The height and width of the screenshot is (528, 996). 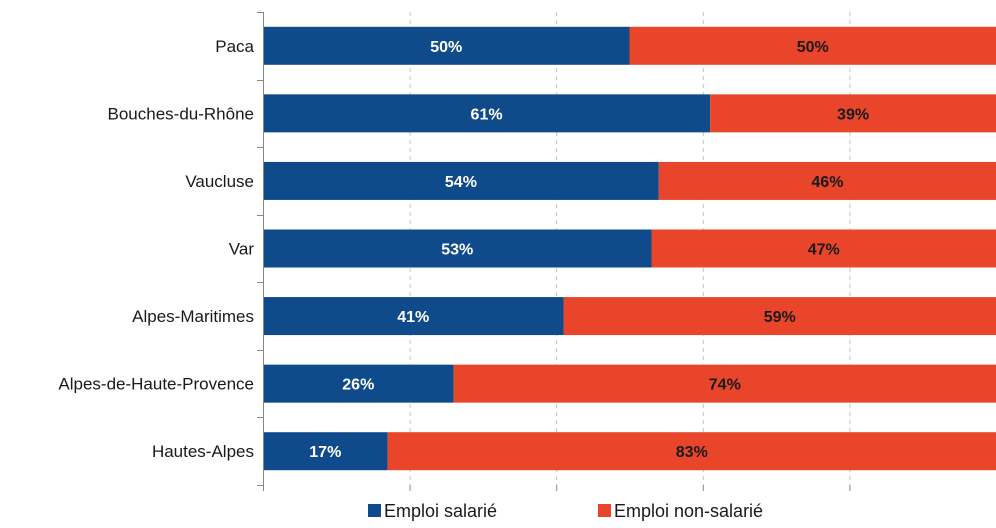 I want to click on category-label: Vaucluse, so click(x=219, y=181).